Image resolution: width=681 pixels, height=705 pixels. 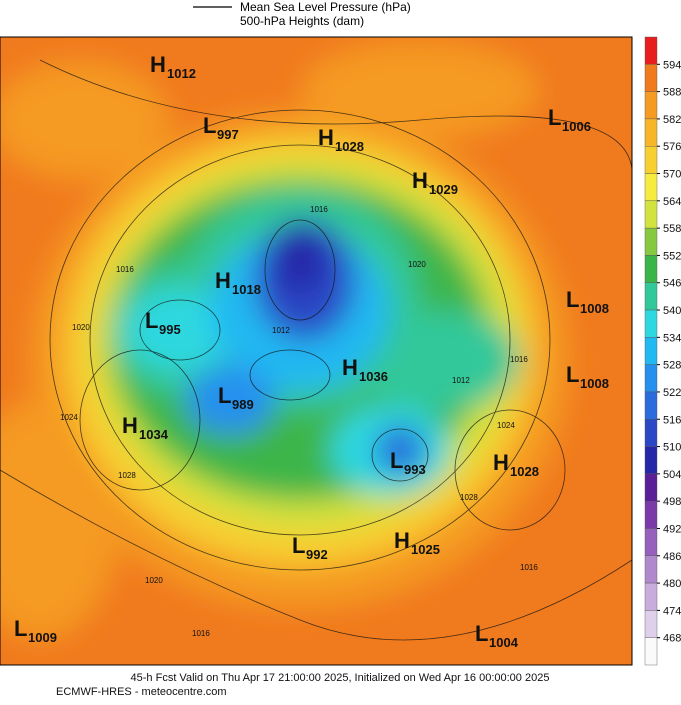 What do you see at coordinates (672, 229) in the screenshot?
I see `colorbar-label: 558` at bounding box center [672, 229].